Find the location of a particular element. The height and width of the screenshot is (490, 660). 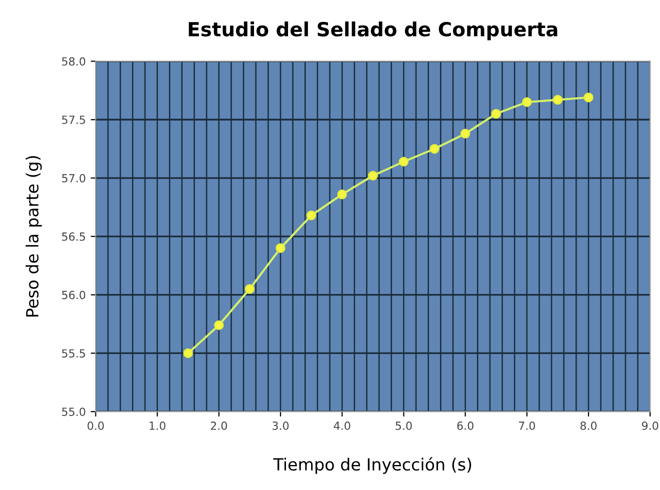

x-tick-label: 2.0 is located at coordinates (218, 426).